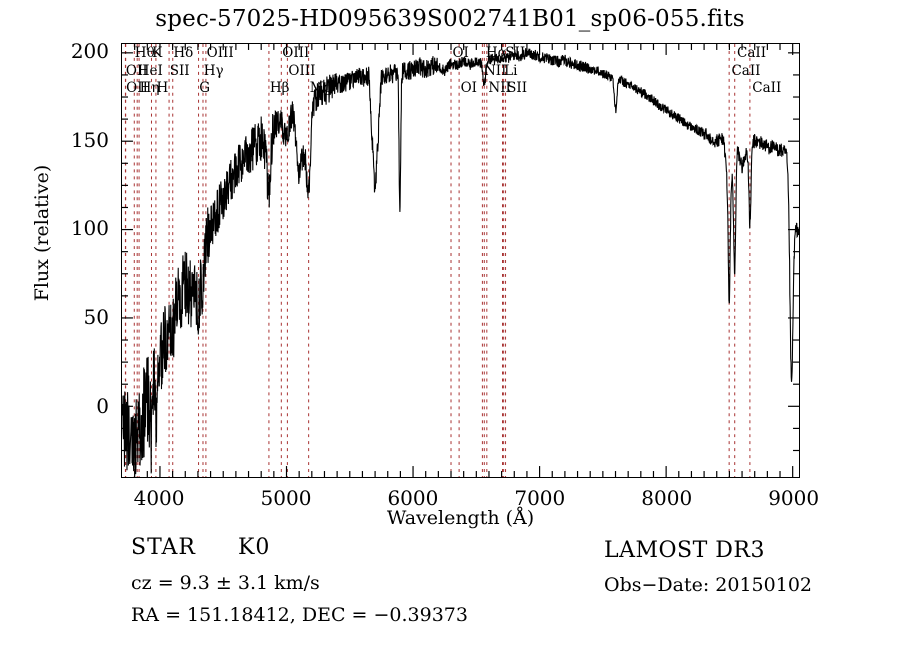 Image resolution: width=900 pixels, height=649 pixels. I want to click on observation-date: Obs−Date: 20150102, so click(708, 585).